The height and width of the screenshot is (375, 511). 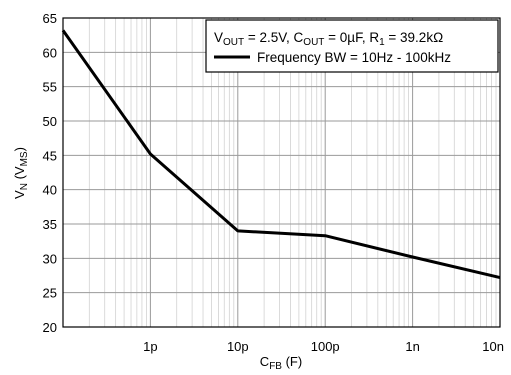 I want to click on x-tick-label: 100p, so click(x=325, y=346).